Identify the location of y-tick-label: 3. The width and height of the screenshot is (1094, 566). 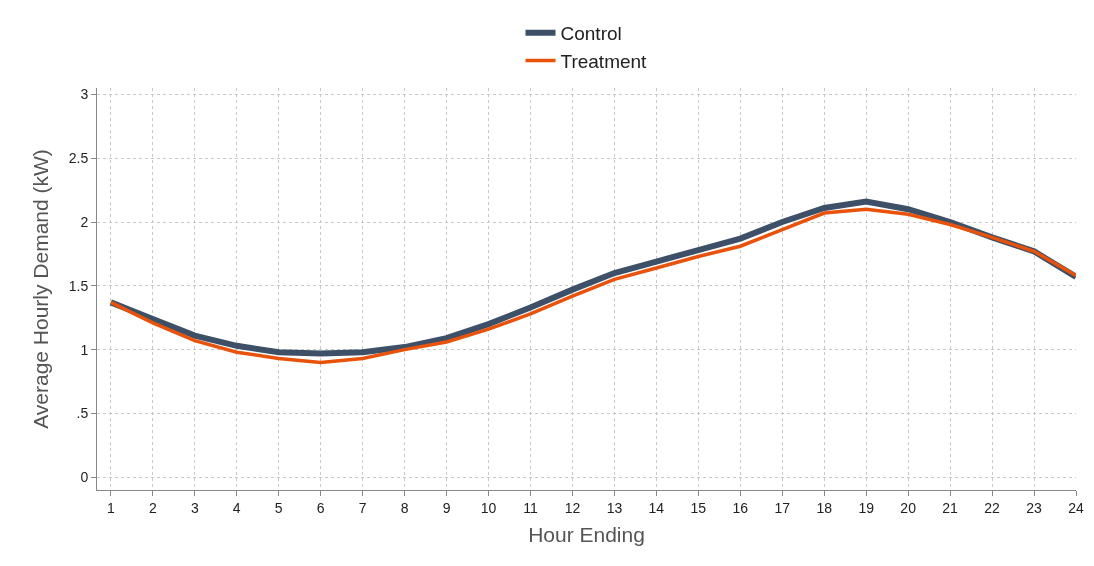
(84, 94).